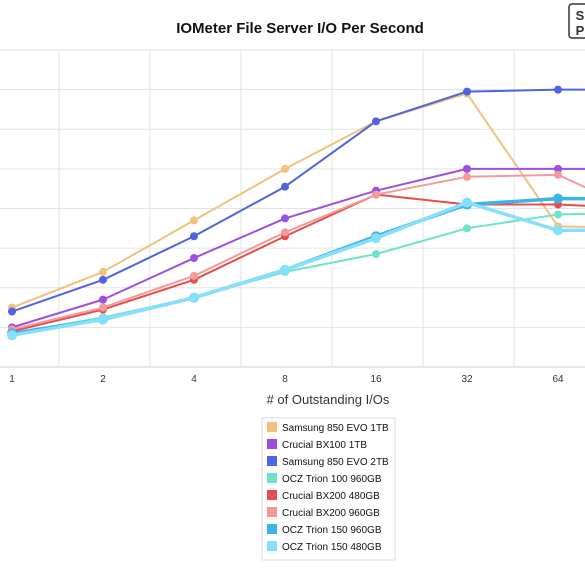 Image resolution: width=585 pixels, height=585 pixels. Describe the element at coordinates (335, 462) in the screenshot. I see `legend-entry: Samsung 850 EVO 2TB` at that location.